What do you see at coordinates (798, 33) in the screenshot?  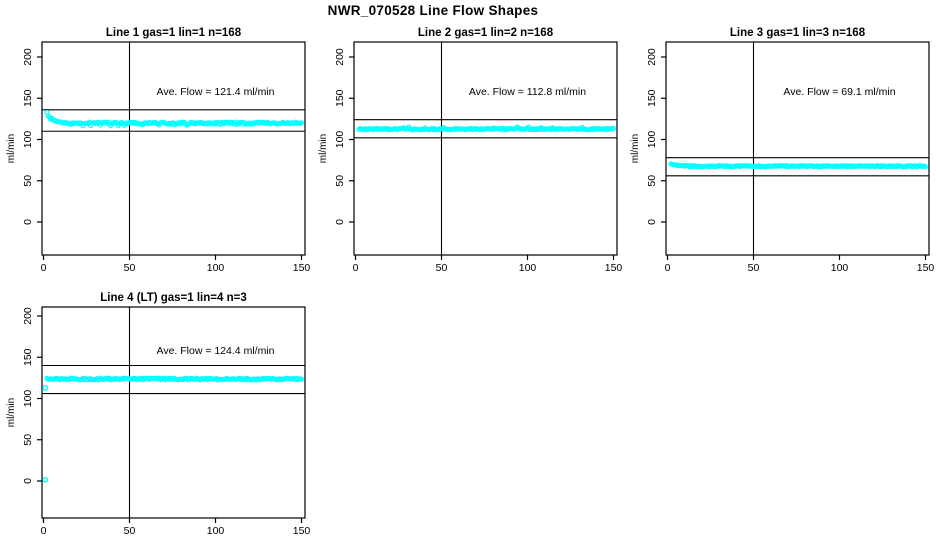 I see `panel-title: Line 3 gas=1 lin=3 n=168` at bounding box center [798, 33].